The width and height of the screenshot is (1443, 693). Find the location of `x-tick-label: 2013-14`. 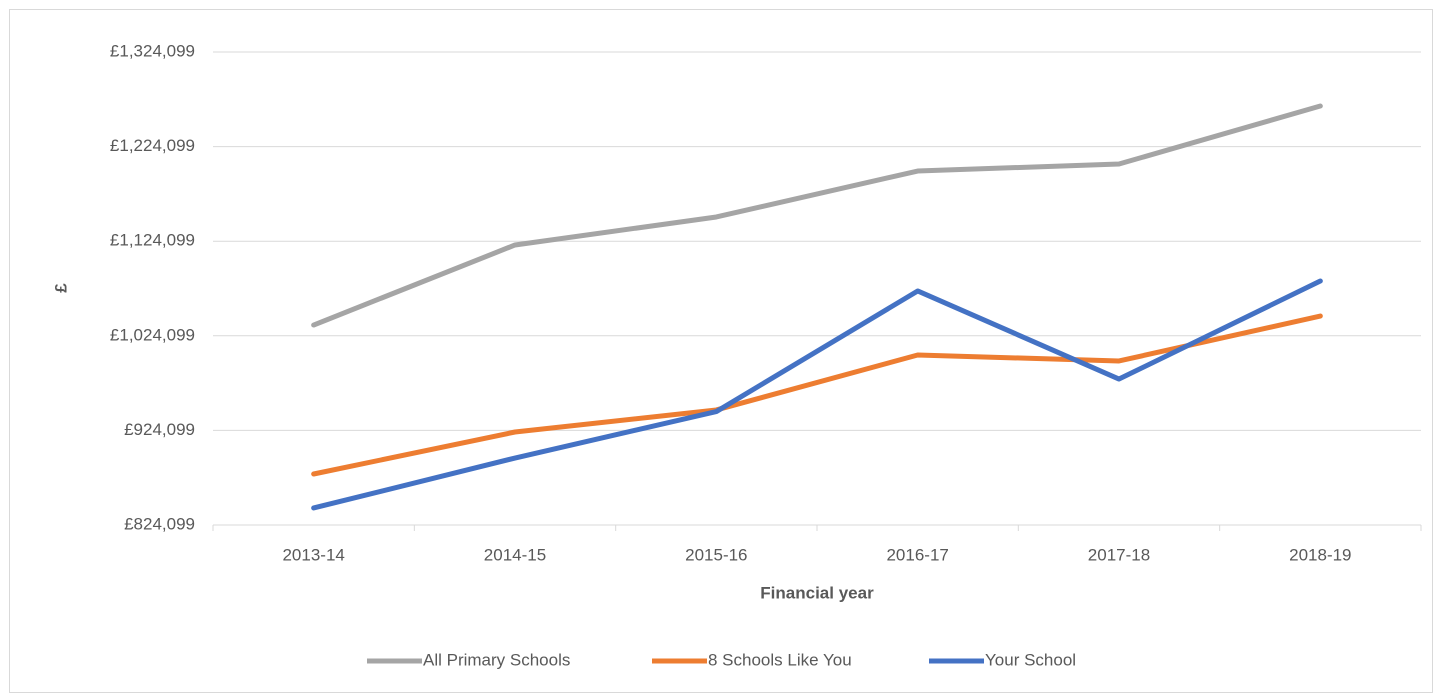

x-tick-label: 2013-14 is located at coordinates (313, 554).